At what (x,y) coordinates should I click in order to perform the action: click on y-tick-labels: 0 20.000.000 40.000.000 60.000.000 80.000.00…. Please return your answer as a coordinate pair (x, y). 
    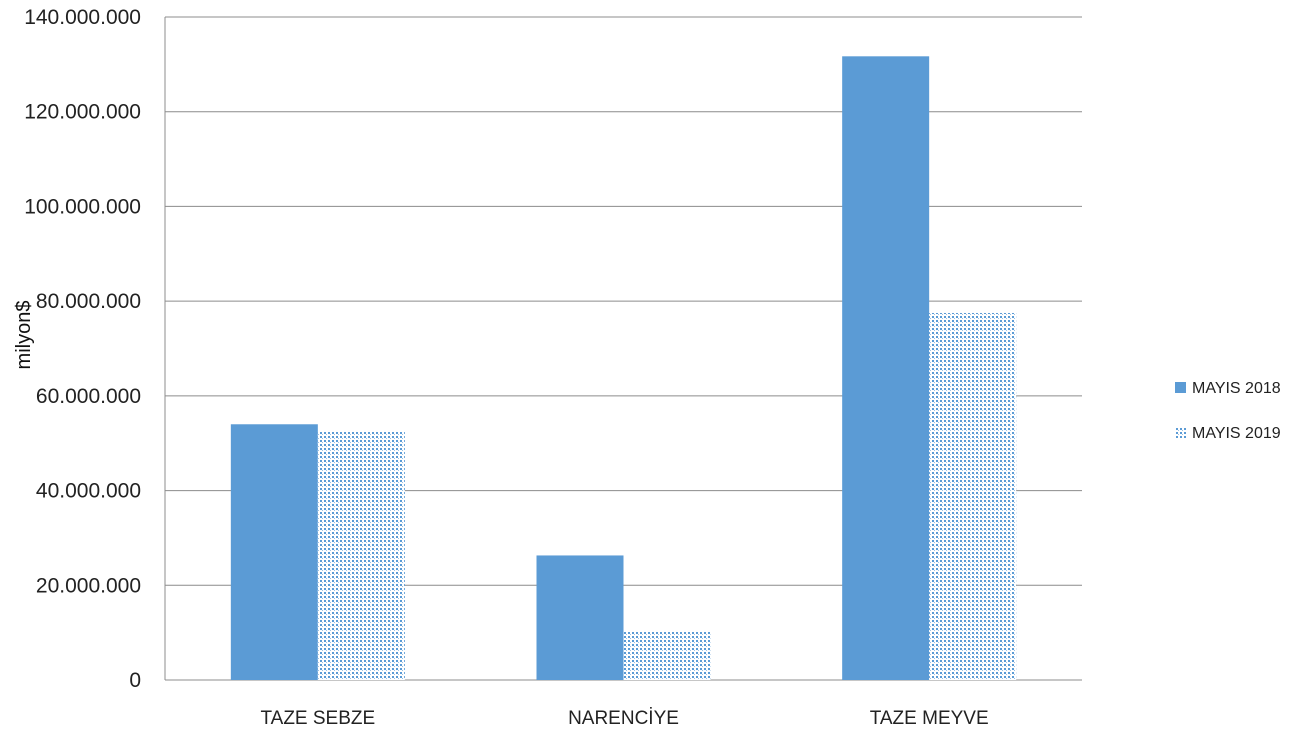
    Looking at the image, I should click on (82, 349).